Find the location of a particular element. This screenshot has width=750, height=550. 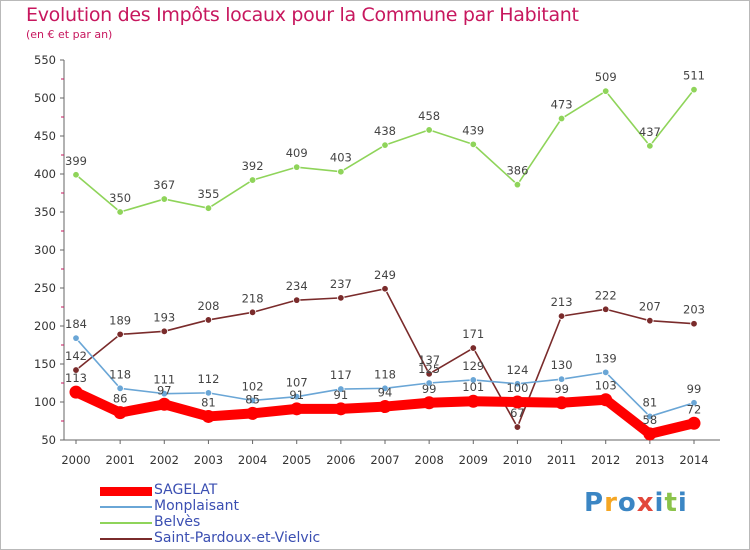

data-point-Belvès-2002 is located at coordinates (164, 199).